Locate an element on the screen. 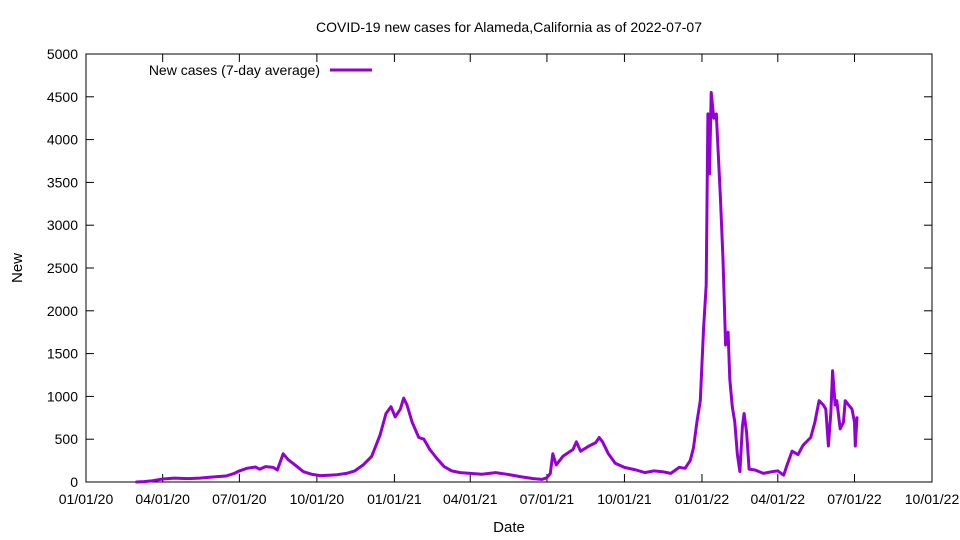 The height and width of the screenshot is (540, 960). y-tick-label: 1000 is located at coordinates (62, 396).